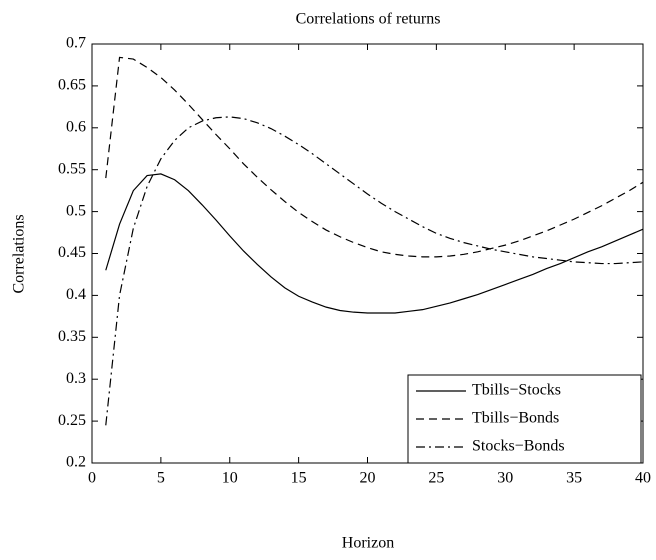 This screenshot has height=560, width=656. Describe the element at coordinates (518, 446) in the screenshot. I see `legend-label: Stocks−Bonds` at that location.